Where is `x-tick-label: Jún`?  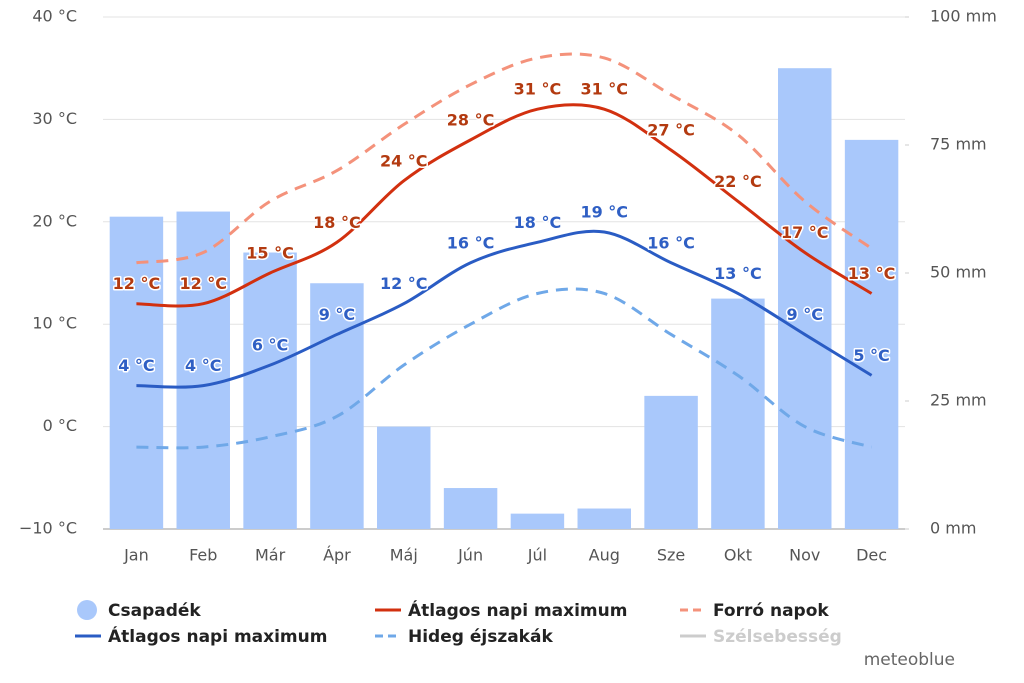
x-tick-label: Jún is located at coordinates (470, 555).